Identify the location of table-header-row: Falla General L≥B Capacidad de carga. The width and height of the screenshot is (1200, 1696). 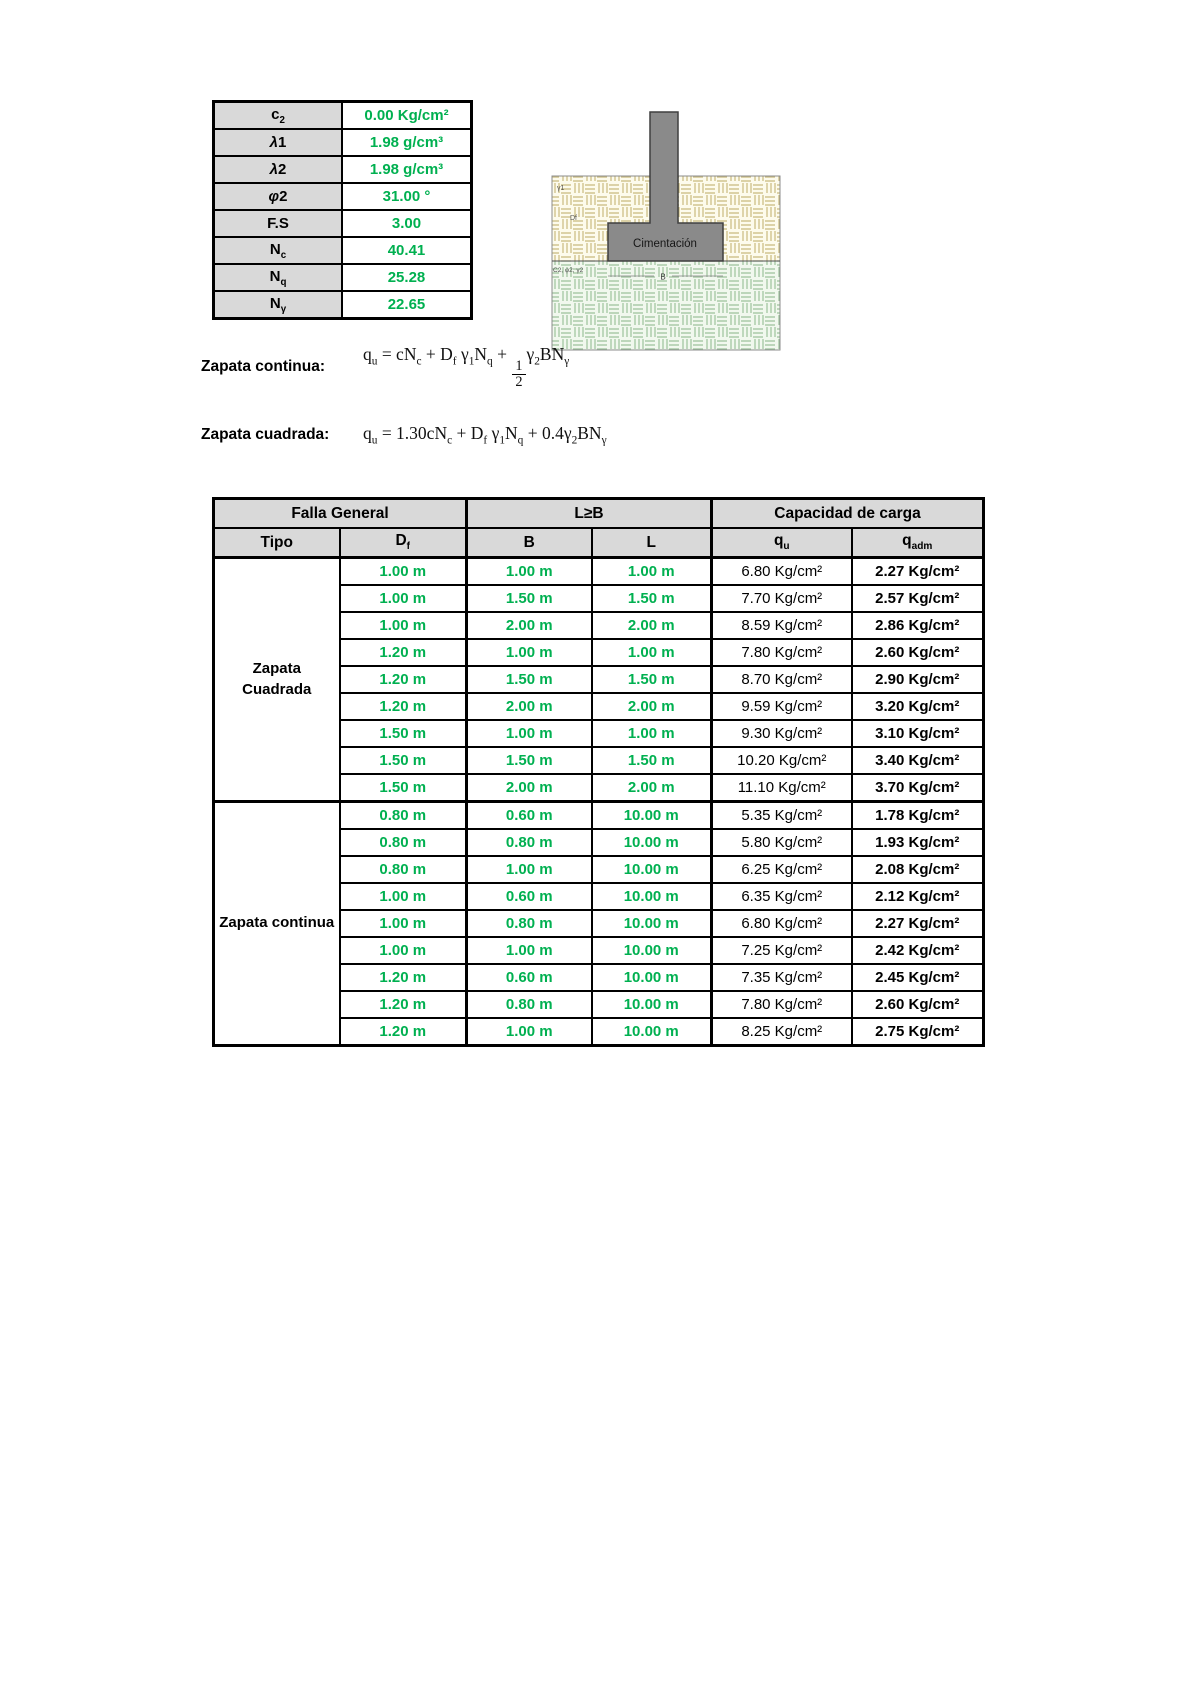
(598, 513).